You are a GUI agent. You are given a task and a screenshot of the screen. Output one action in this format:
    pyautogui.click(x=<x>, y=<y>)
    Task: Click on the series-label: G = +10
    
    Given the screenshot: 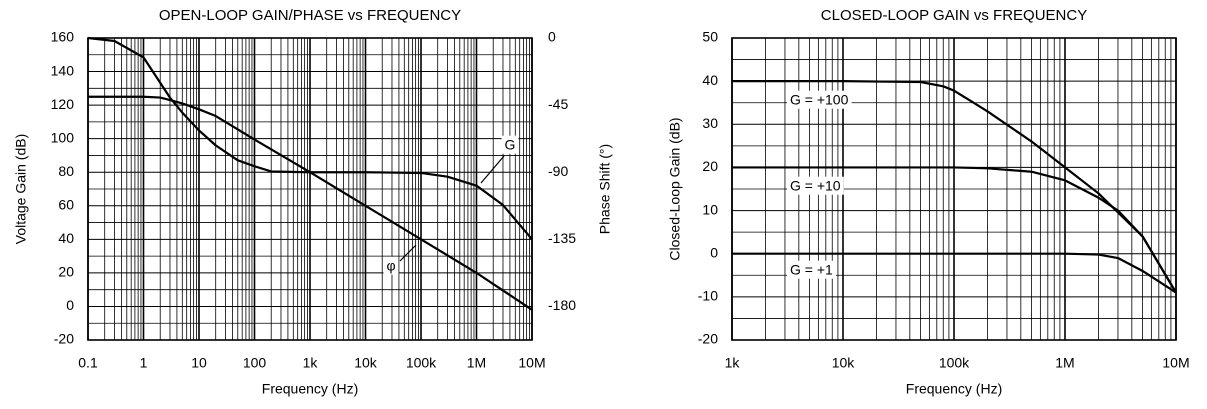 What is the action you would take?
    pyautogui.click(x=815, y=186)
    